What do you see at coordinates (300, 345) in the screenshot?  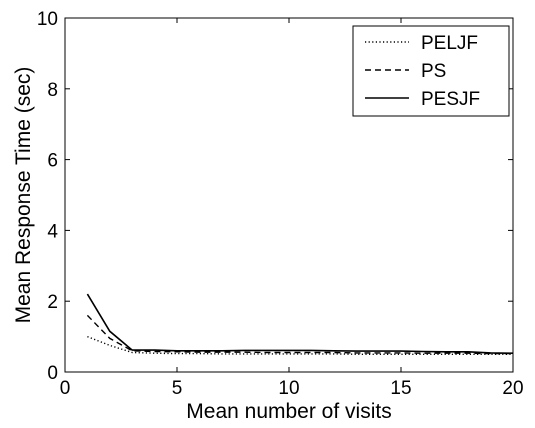 I see `series-line-peljf` at bounding box center [300, 345].